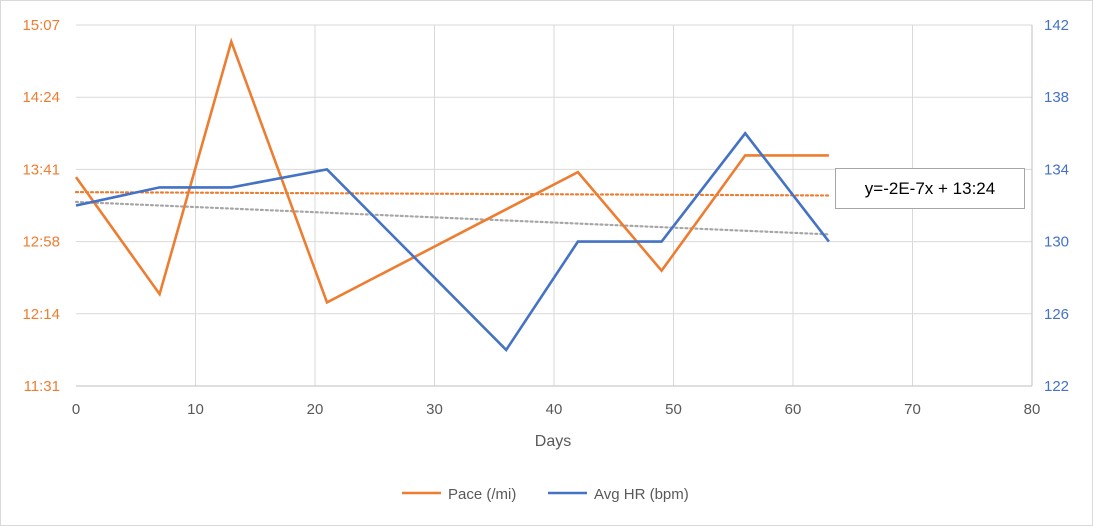 This screenshot has width=1093, height=526. Describe the element at coordinates (1056, 206) in the screenshot. I see `right-y-tick-labels: 122 126 130 134 138 142` at that location.